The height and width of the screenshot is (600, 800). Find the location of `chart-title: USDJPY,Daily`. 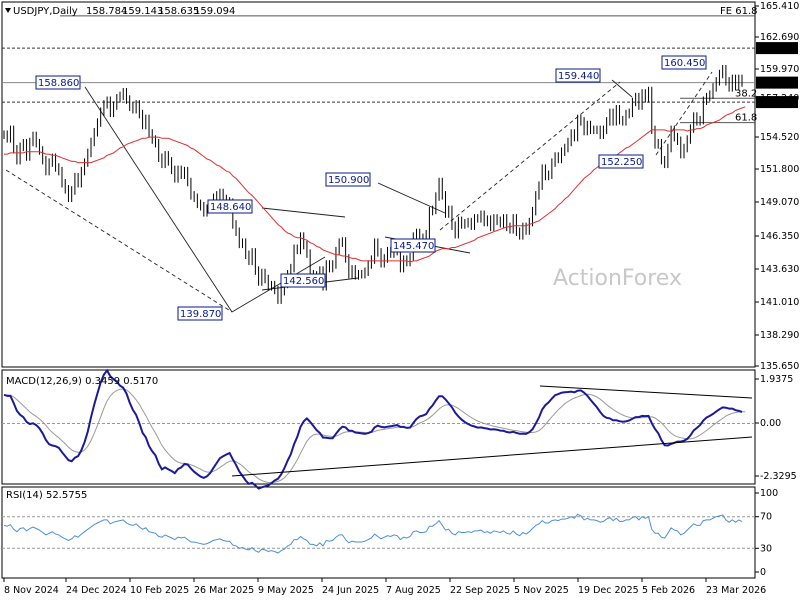

chart-title: USDJPY,Daily is located at coordinates (45, 11).